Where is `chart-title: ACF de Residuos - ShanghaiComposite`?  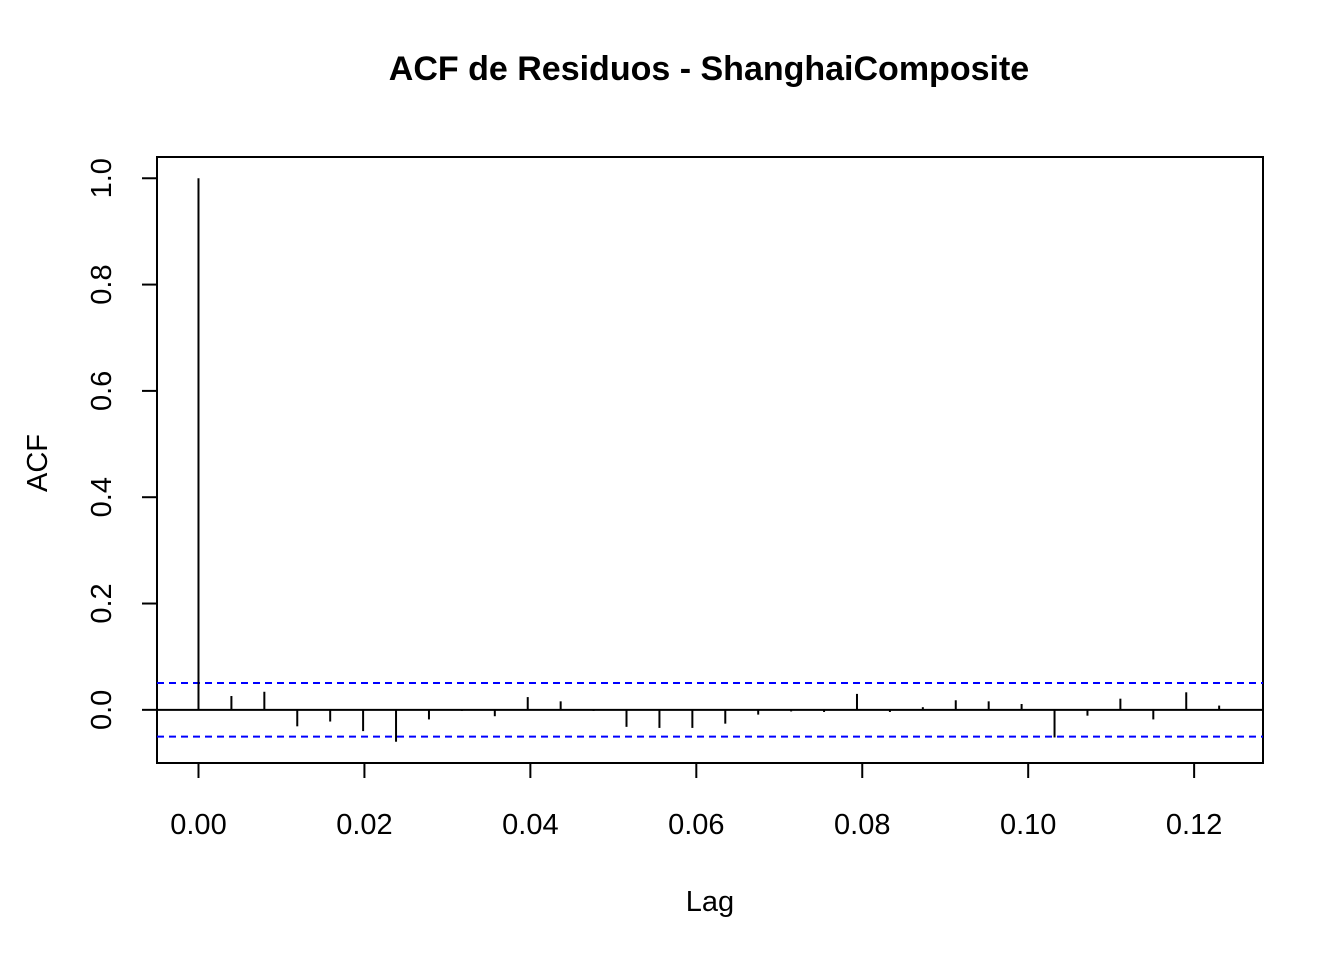 chart-title: ACF de Residuos - ShanghaiComposite is located at coordinates (709, 69).